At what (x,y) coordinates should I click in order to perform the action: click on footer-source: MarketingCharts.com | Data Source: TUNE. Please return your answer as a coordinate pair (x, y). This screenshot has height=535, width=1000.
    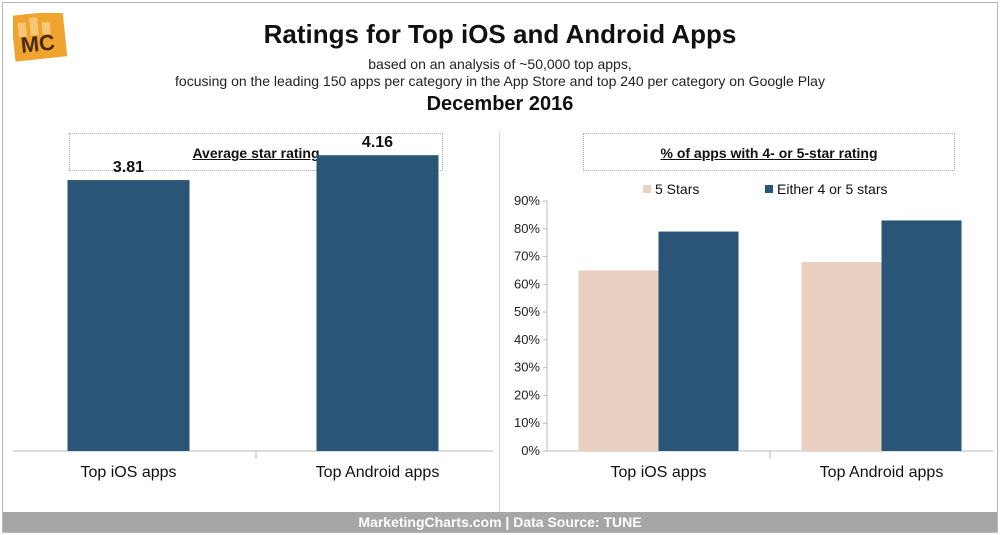
    Looking at the image, I should click on (500, 522).